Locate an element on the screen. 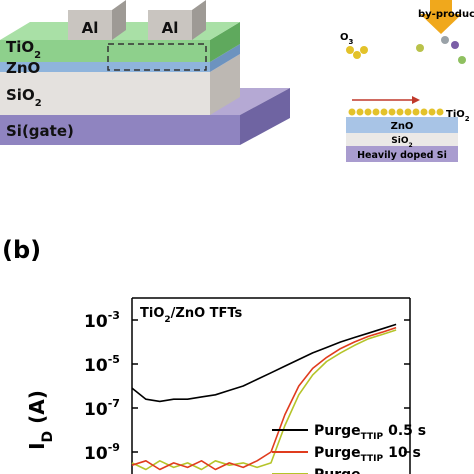  process-label: ZnO is located at coordinates (402, 126).